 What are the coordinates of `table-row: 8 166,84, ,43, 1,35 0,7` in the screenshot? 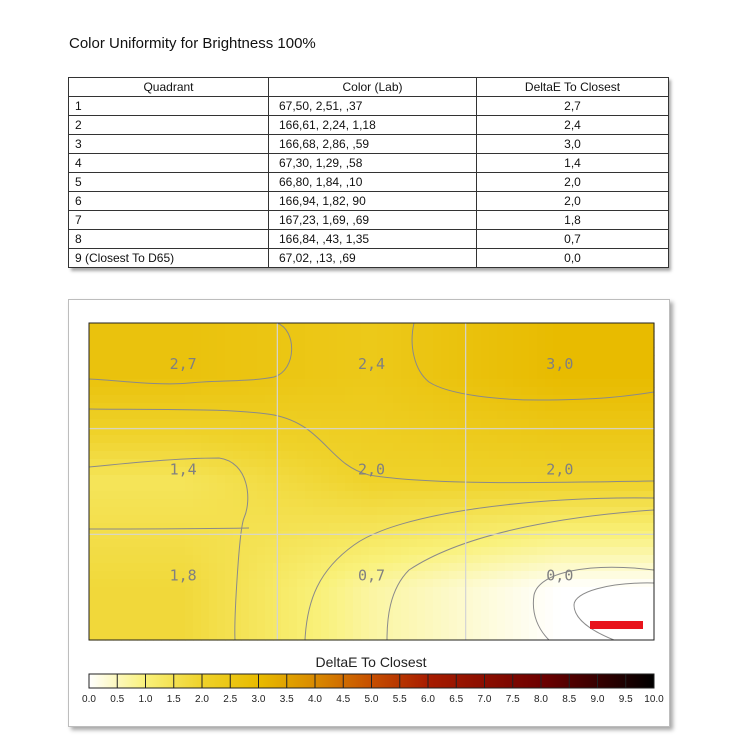 It's located at (368, 239).